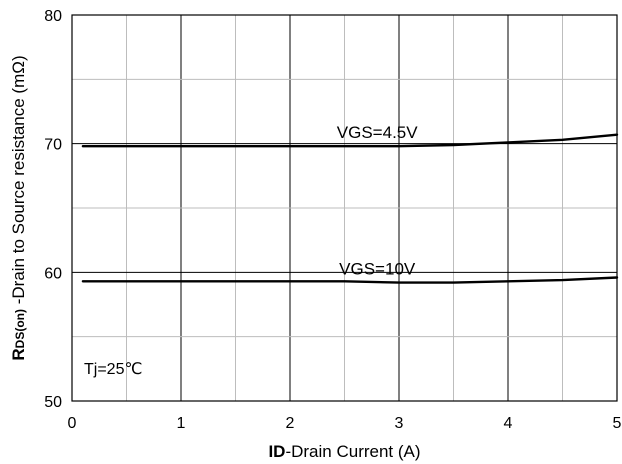 The height and width of the screenshot is (464, 622). What do you see at coordinates (290, 423) in the screenshot?
I see `x-tick-label: 2` at bounding box center [290, 423].